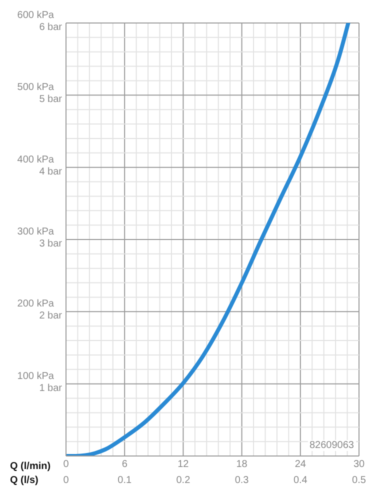 The height and width of the screenshot is (495, 371). I want to click on x2-tick-label: 0, so click(66, 480).